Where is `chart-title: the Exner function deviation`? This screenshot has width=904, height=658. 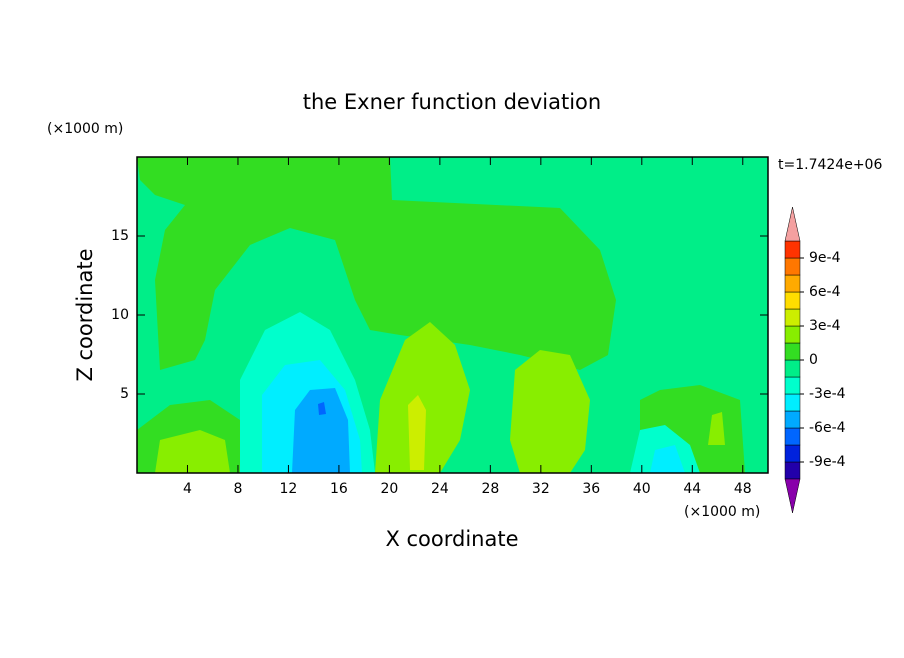
chart-title: the Exner function deviation is located at coordinates (452, 102).